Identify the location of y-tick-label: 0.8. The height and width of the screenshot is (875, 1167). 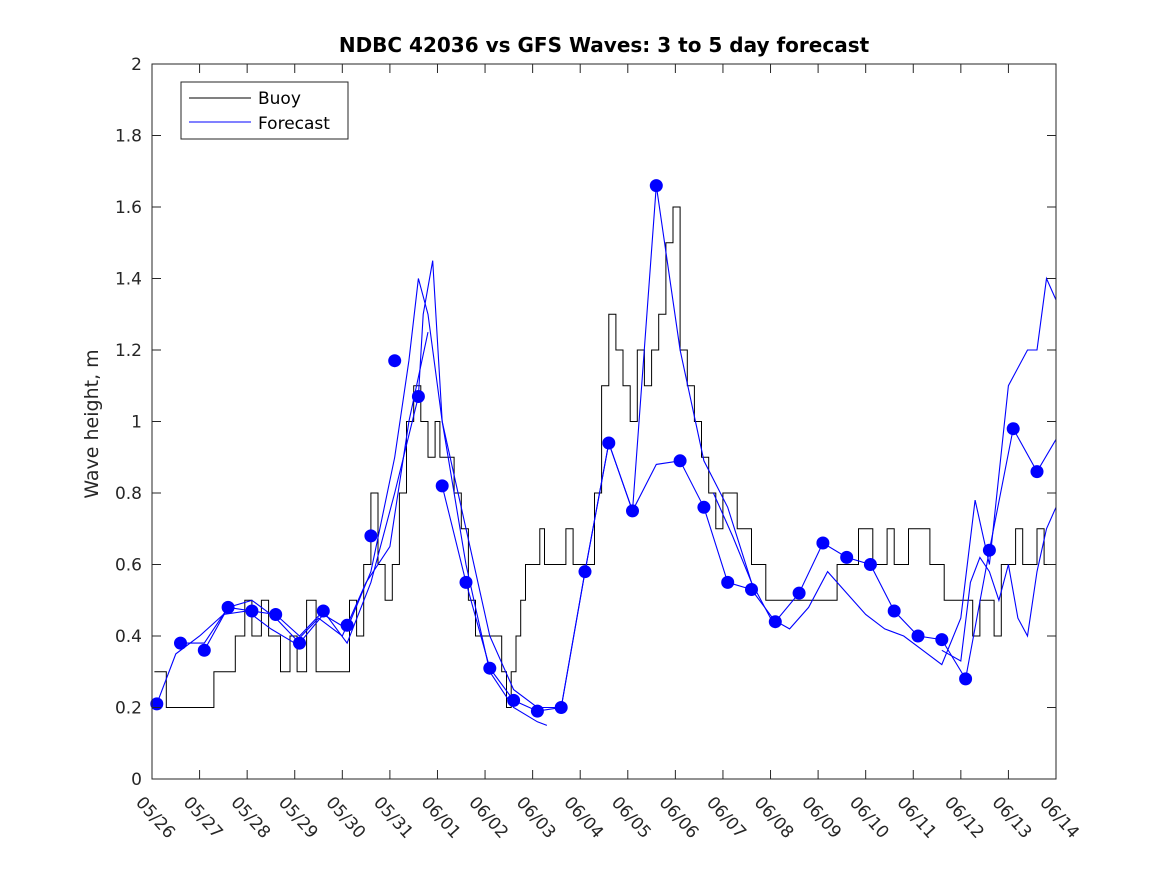
(128, 494).